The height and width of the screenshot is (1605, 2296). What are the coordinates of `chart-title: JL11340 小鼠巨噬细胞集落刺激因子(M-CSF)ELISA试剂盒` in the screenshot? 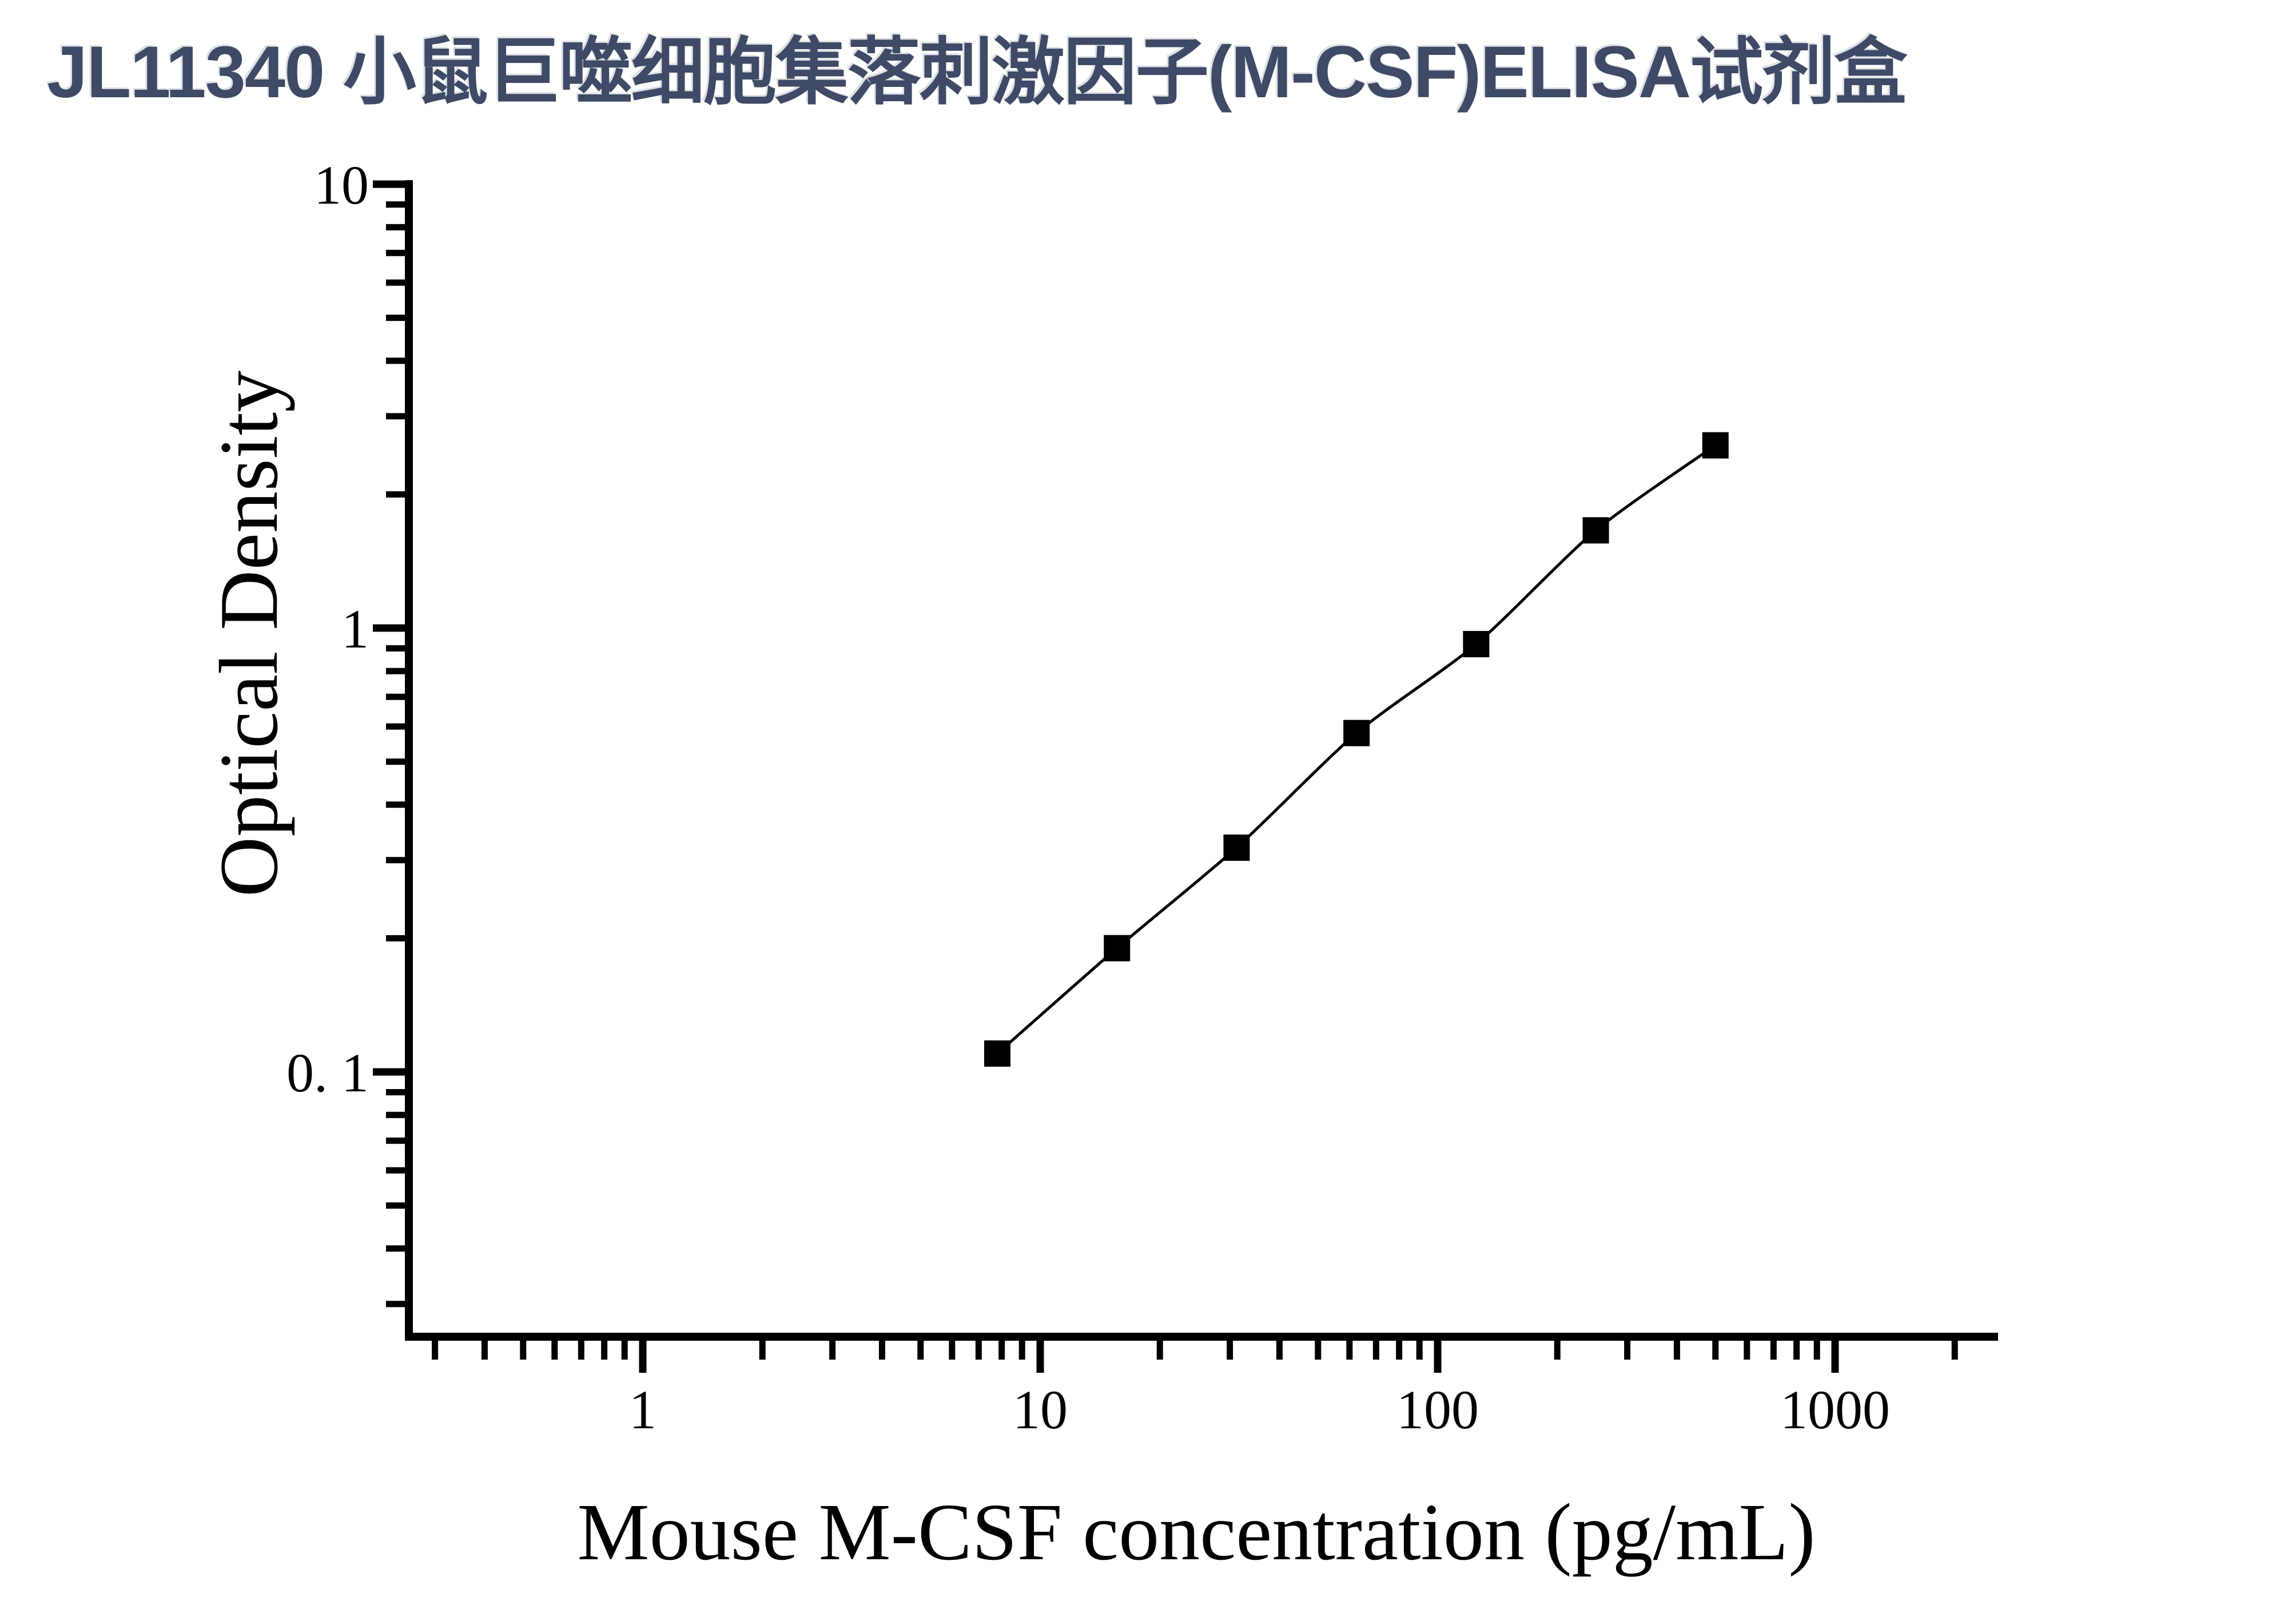 It's located at (977, 72).